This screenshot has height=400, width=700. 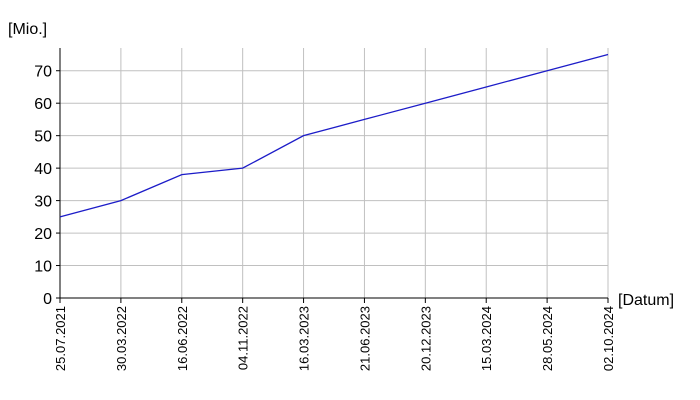 I want to click on x-tick-label: 25.07.2021, so click(x=60, y=338).